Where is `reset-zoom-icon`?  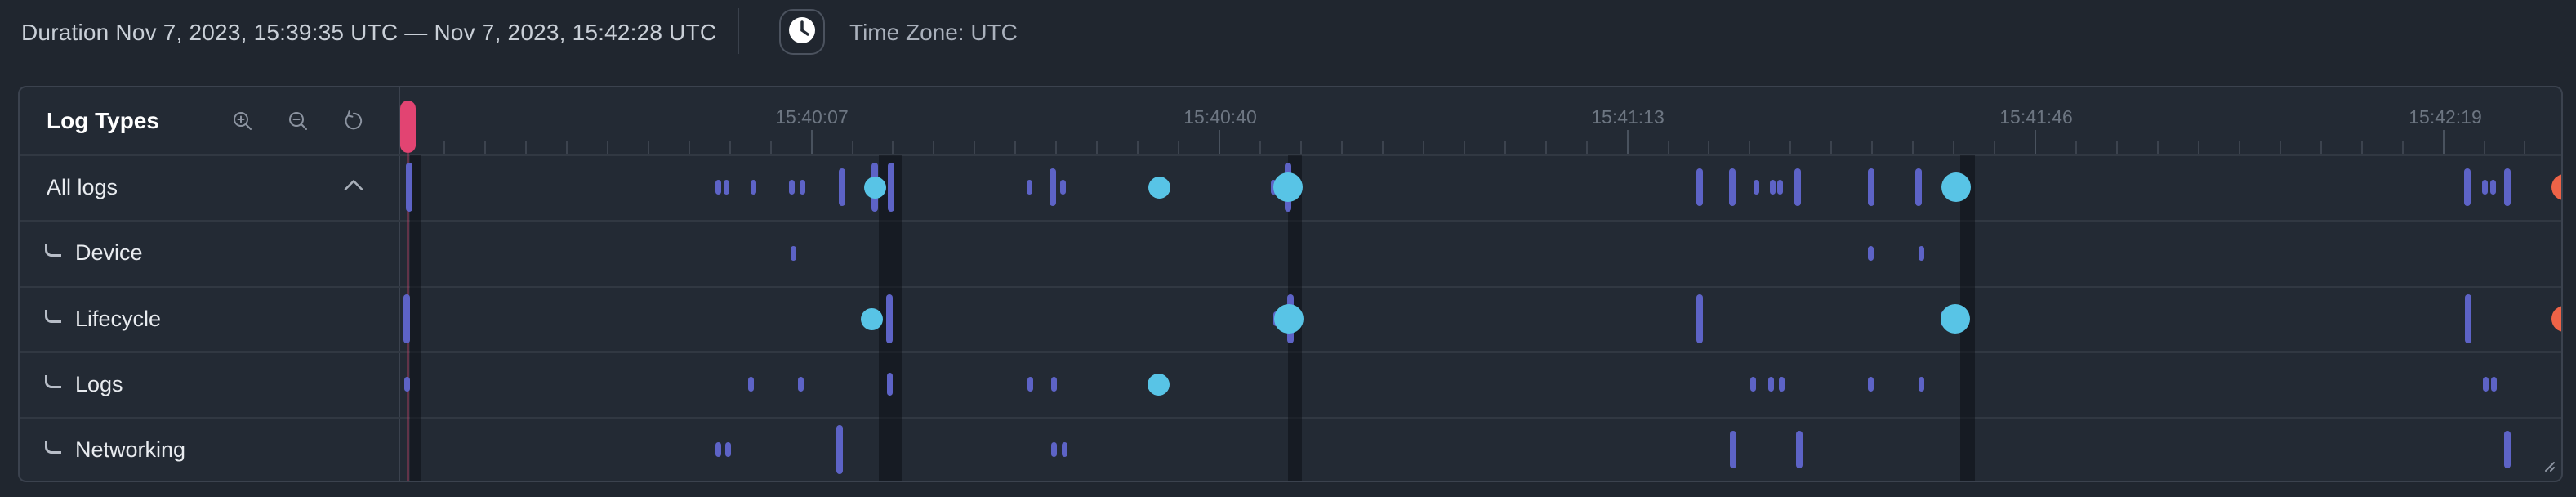 reset-zoom-icon is located at coordinates (353, 121).